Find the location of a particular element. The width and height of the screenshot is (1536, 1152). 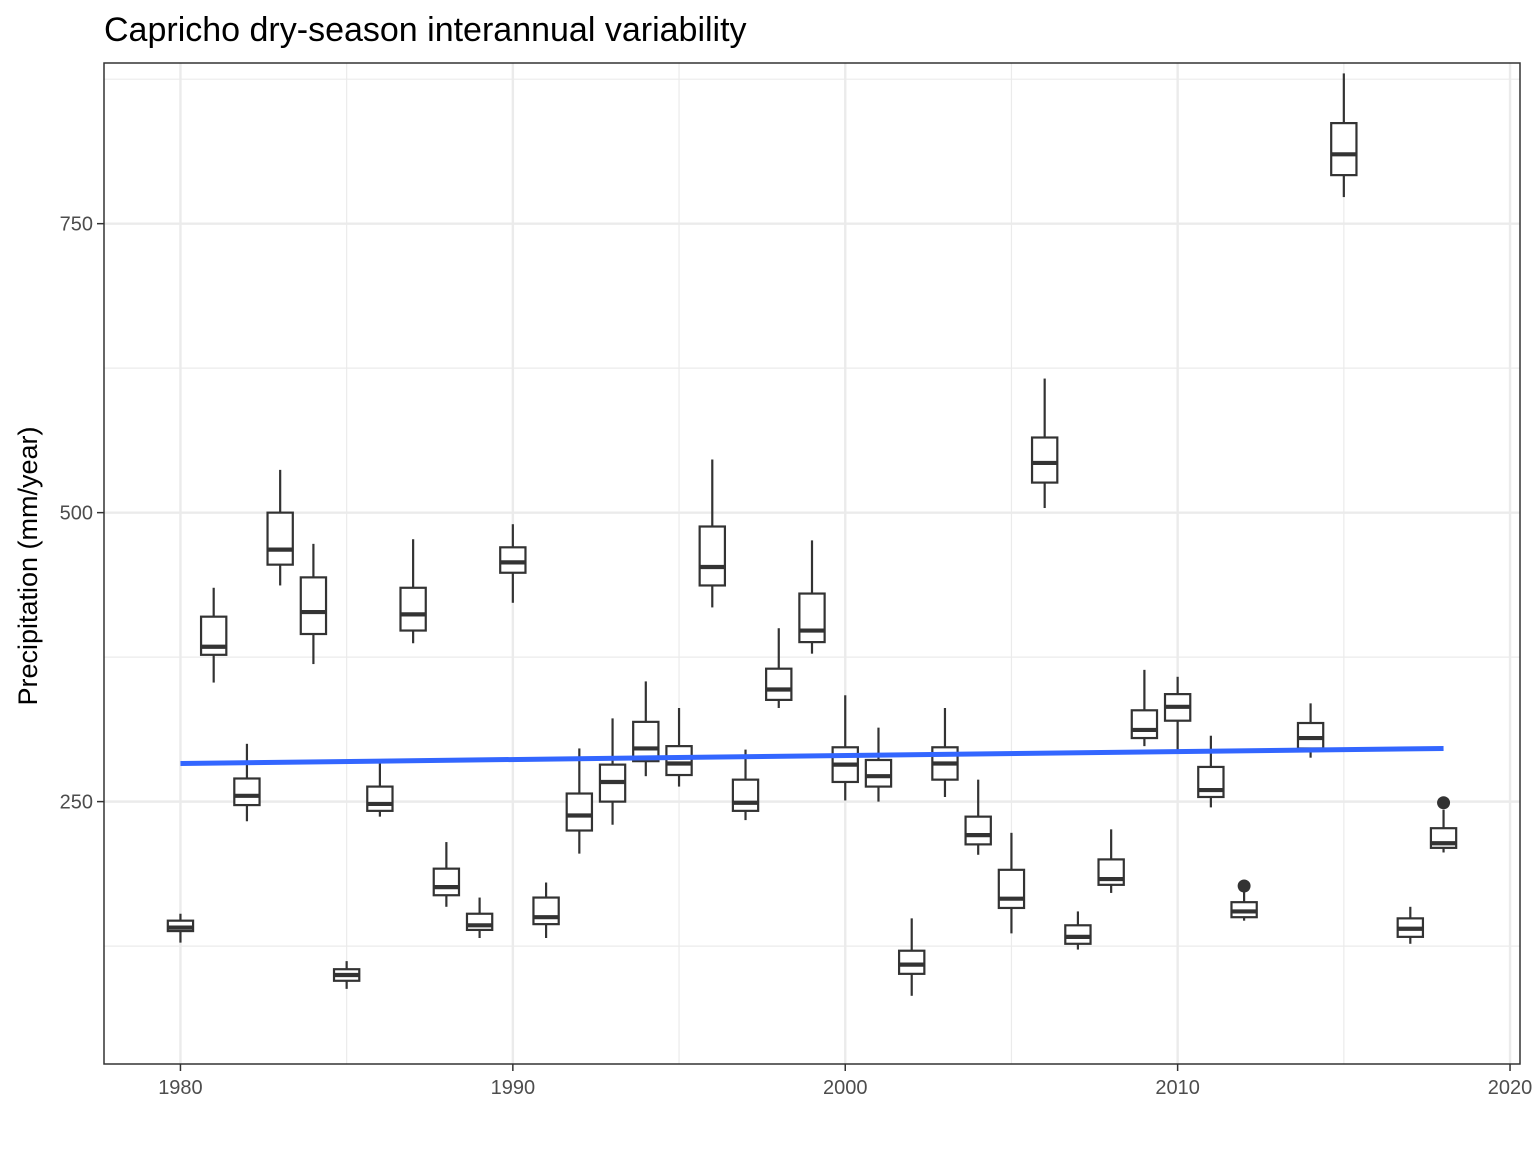

boxplot-1984 is located at coordinates (313, 604).